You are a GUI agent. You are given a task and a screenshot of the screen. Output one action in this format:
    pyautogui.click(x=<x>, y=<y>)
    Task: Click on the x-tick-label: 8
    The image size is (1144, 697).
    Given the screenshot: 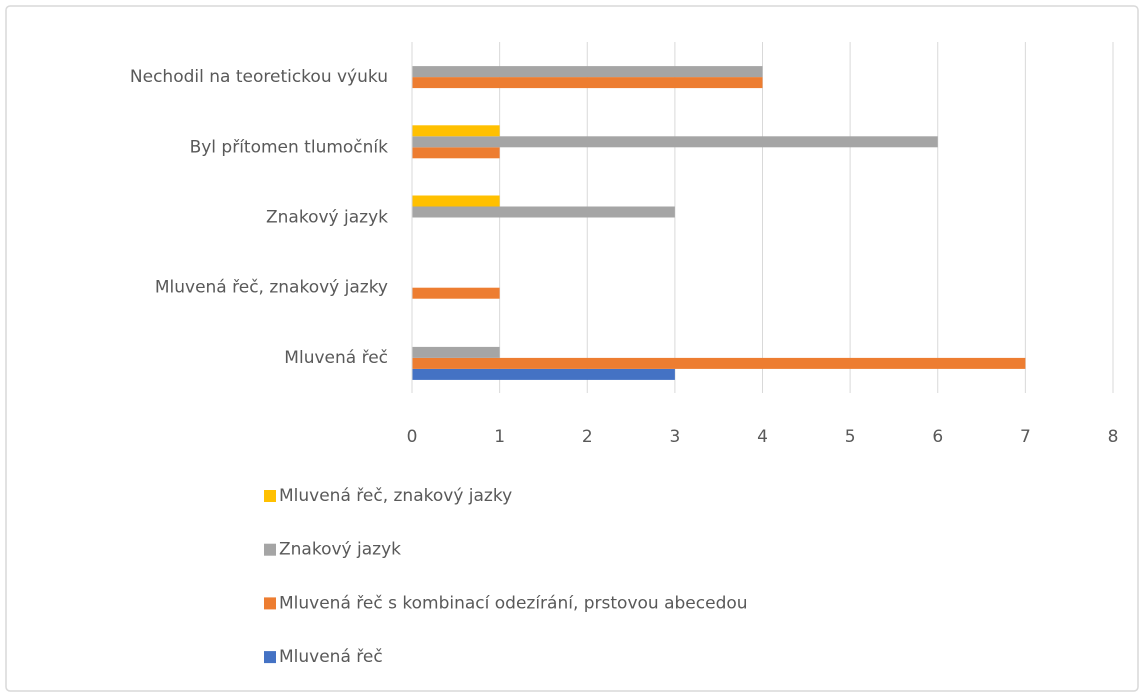 What is the action you would take?
    pyautogui.click(x=1113, y=437)
    